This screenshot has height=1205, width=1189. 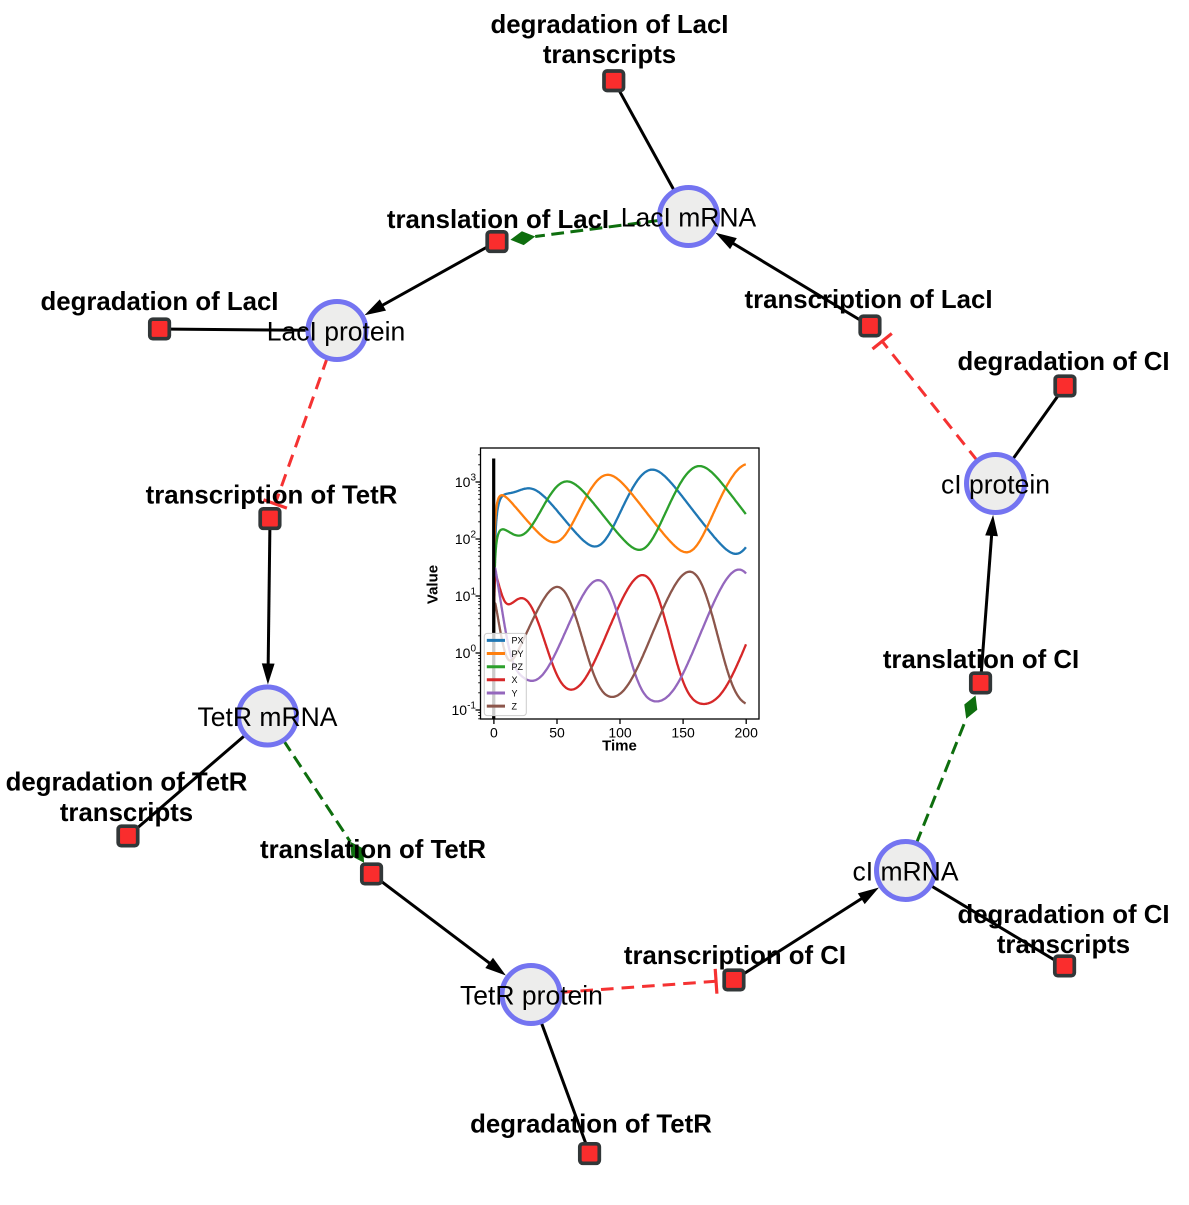 I want to click on svg-text: translation of CI, so click(x=981, y=660).